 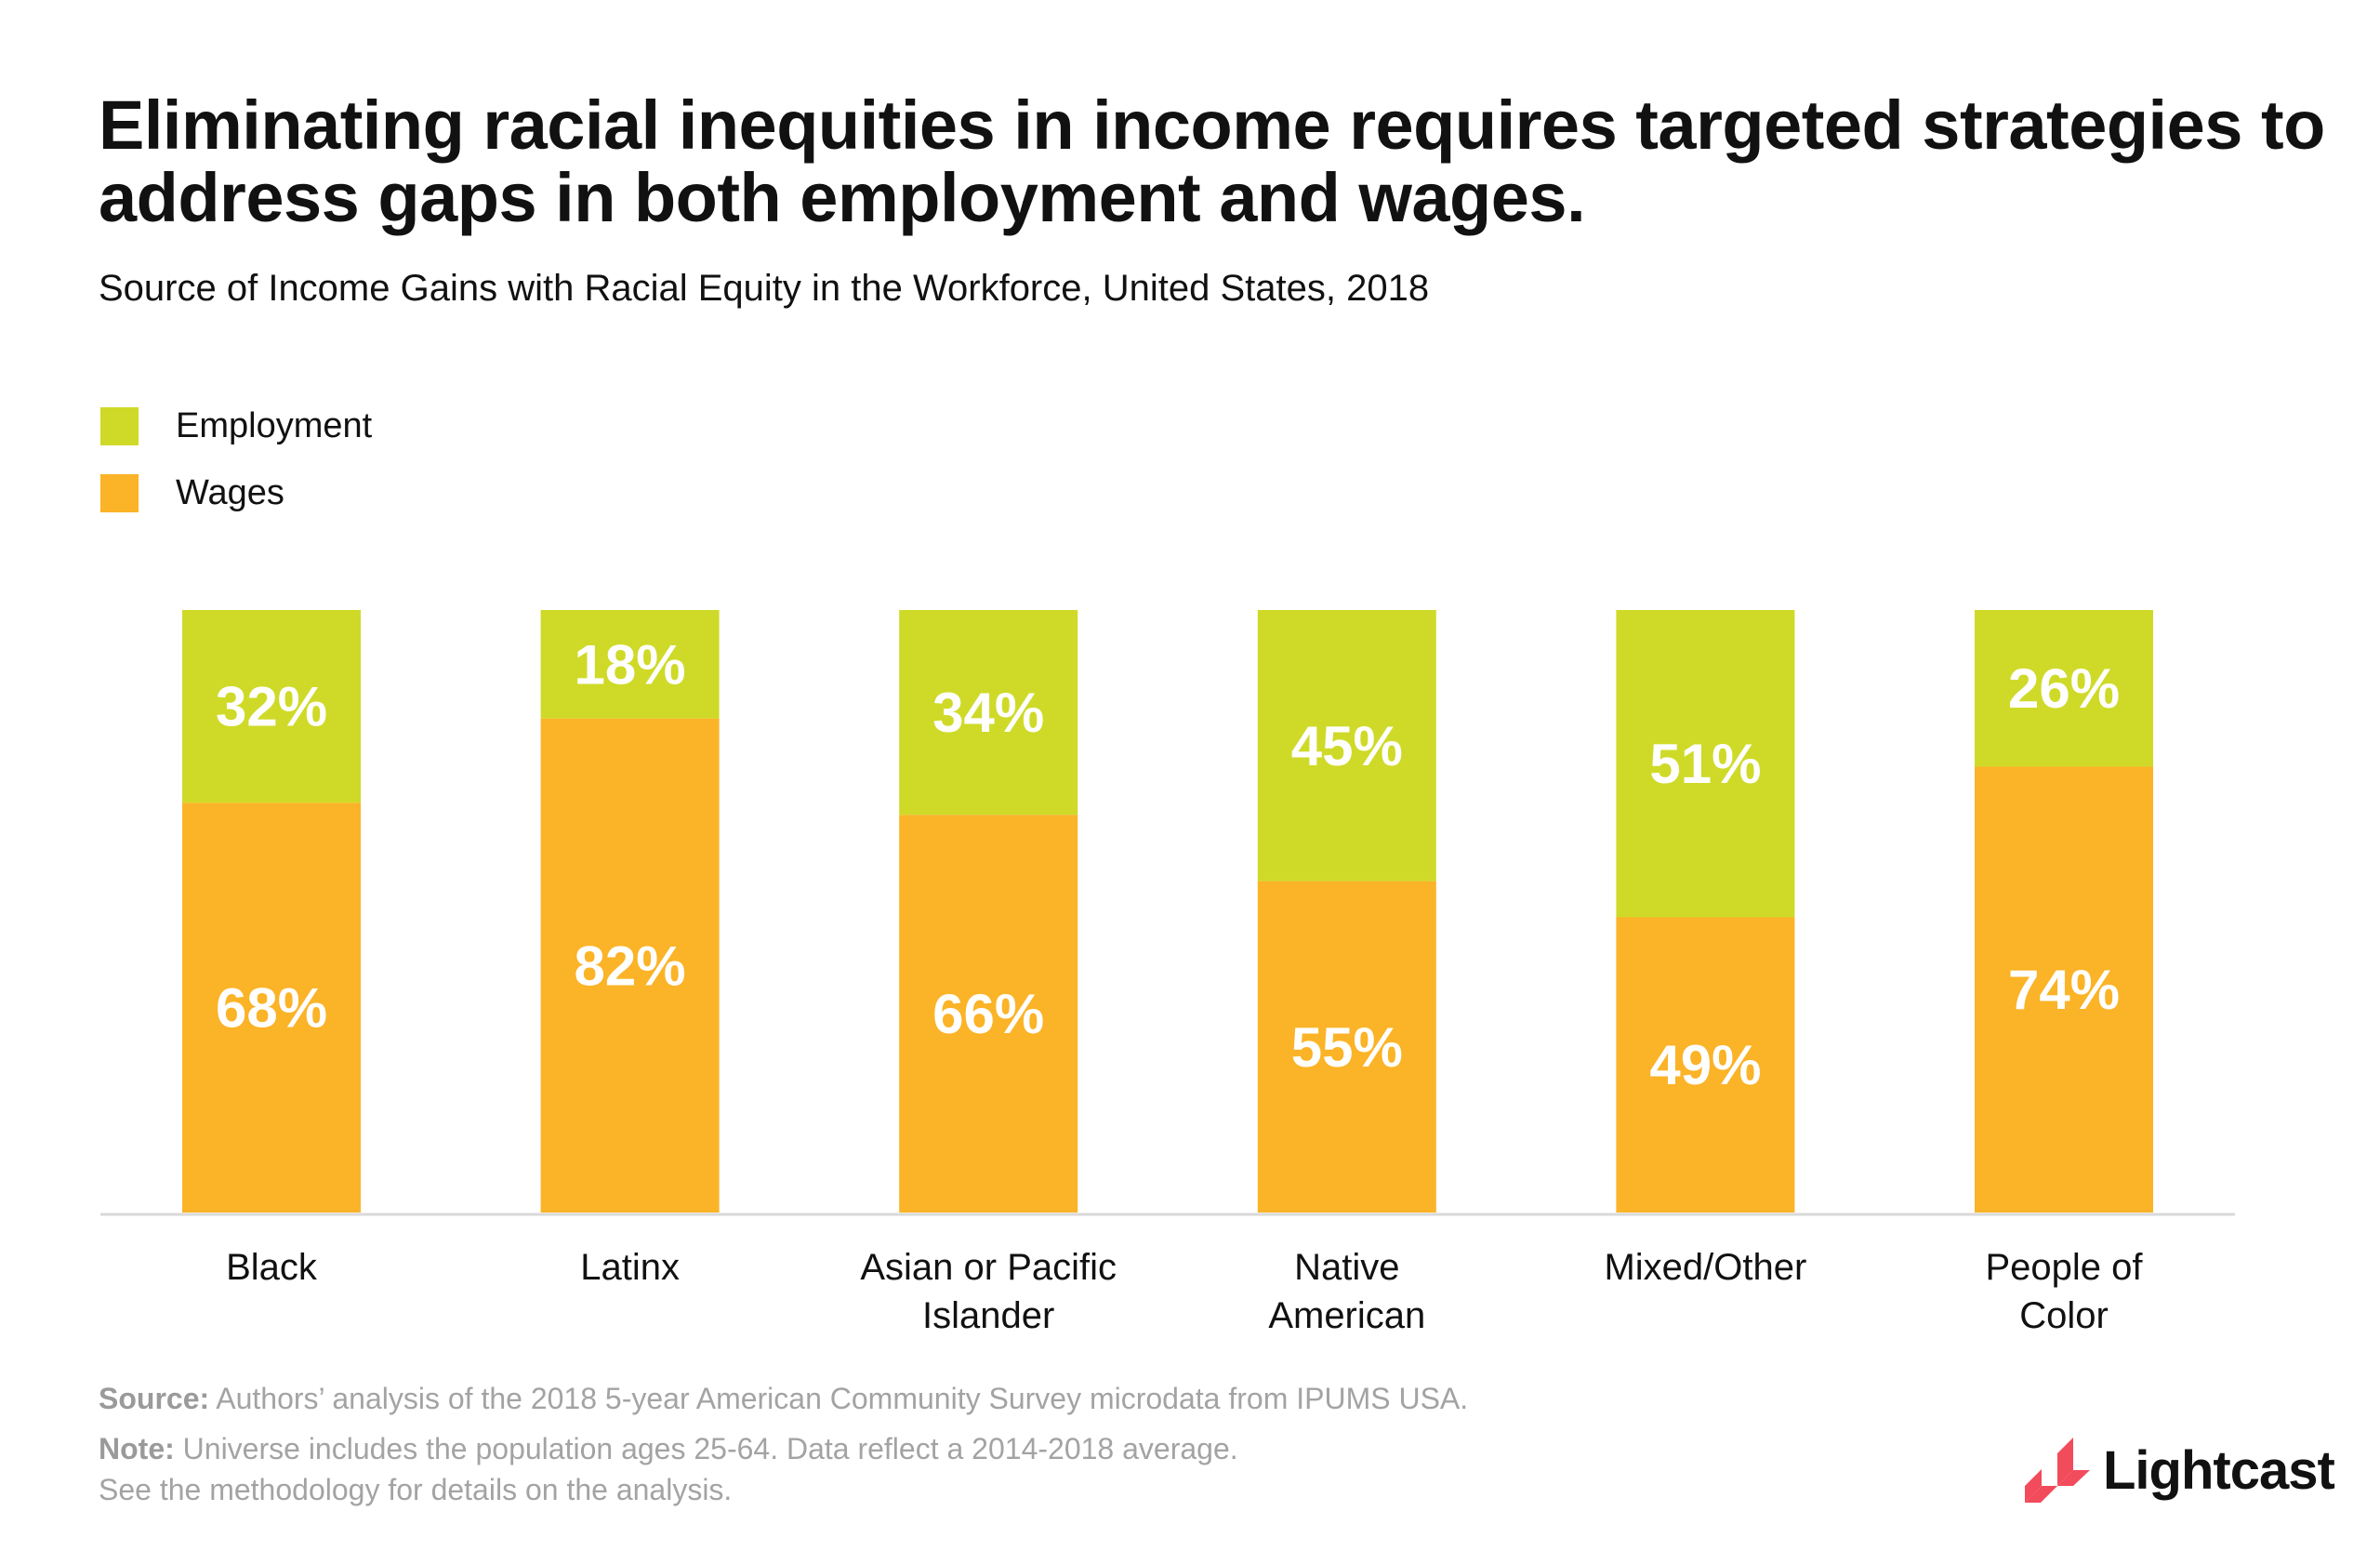 I want to click on category-label: Color, so click(x=2064, y=1315).